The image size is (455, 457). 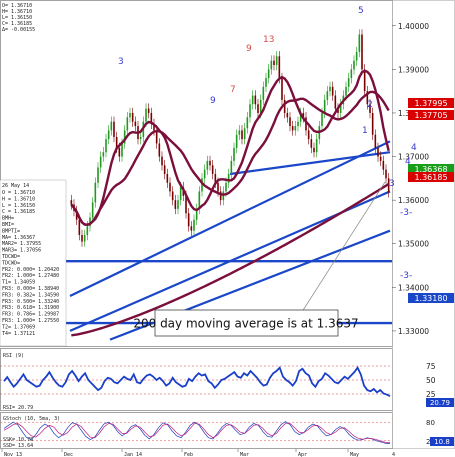 What do you see at coordinates (431, 380) in the screenshot?
I see `rsi-axis-ticks: 75 50 25` at bounding box center [431, 380].